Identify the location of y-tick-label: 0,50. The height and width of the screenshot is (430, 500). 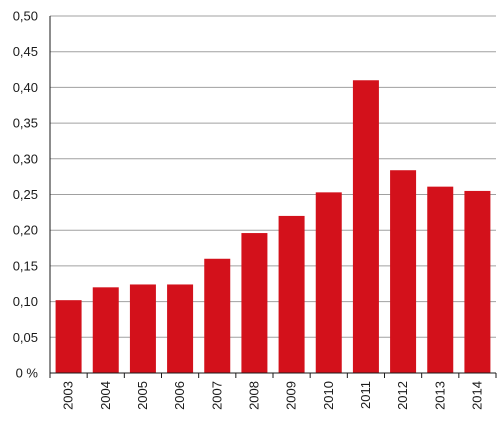
(25, 16).